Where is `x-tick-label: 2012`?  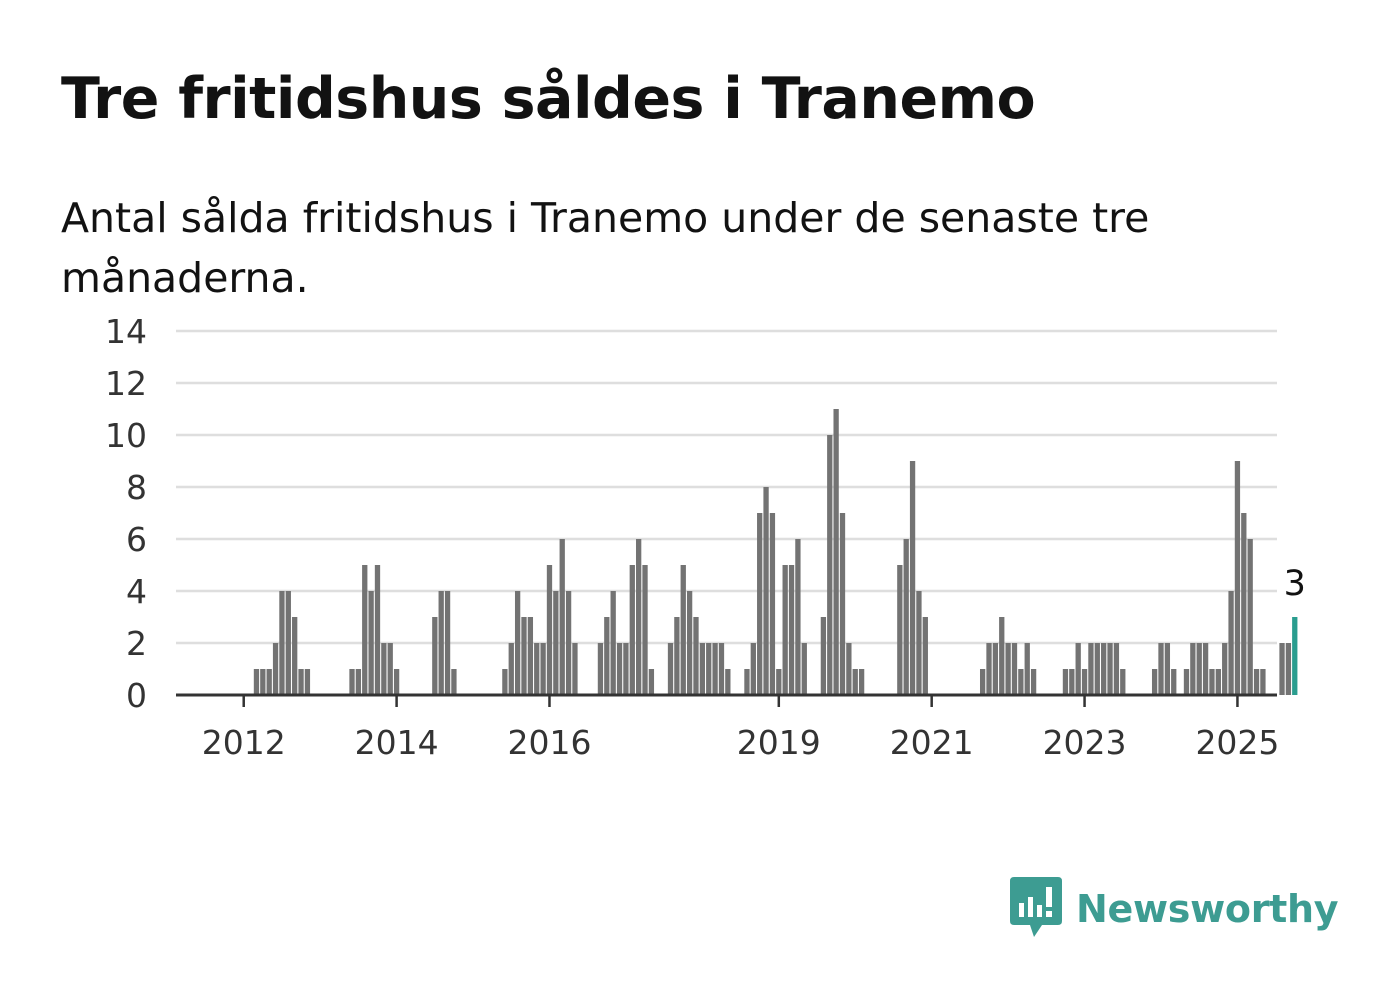
x-tick-label: 2012 is located at coordinates (244, 742).